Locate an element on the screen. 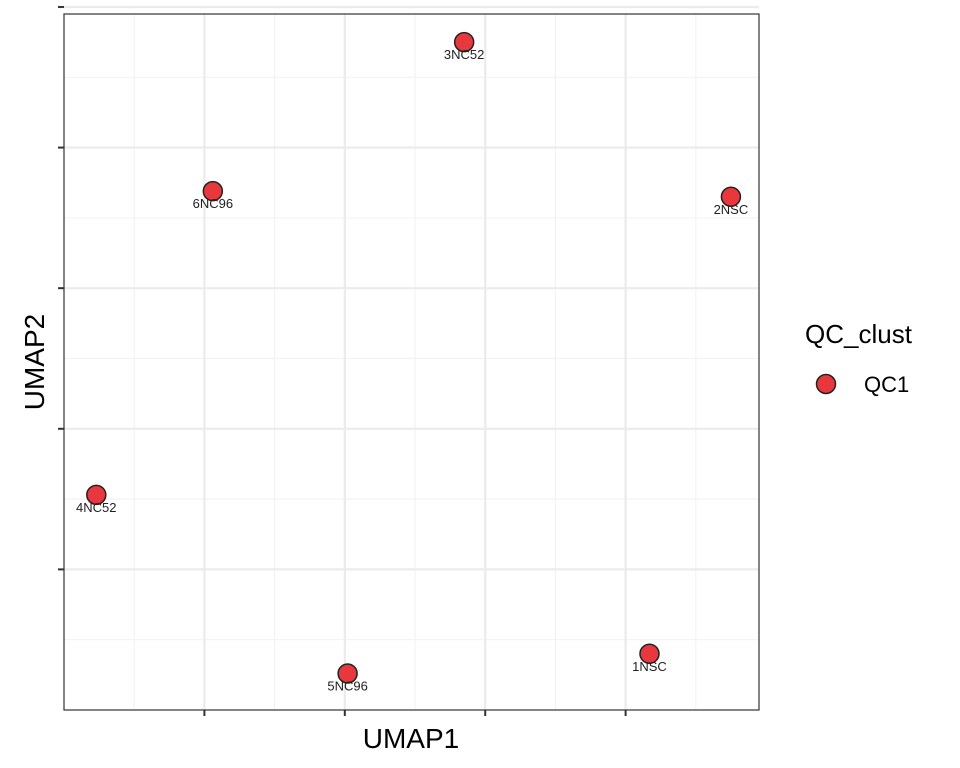 This screenshot has height=768, width=960. point-5NC96 is located at coordinates (347, 673).